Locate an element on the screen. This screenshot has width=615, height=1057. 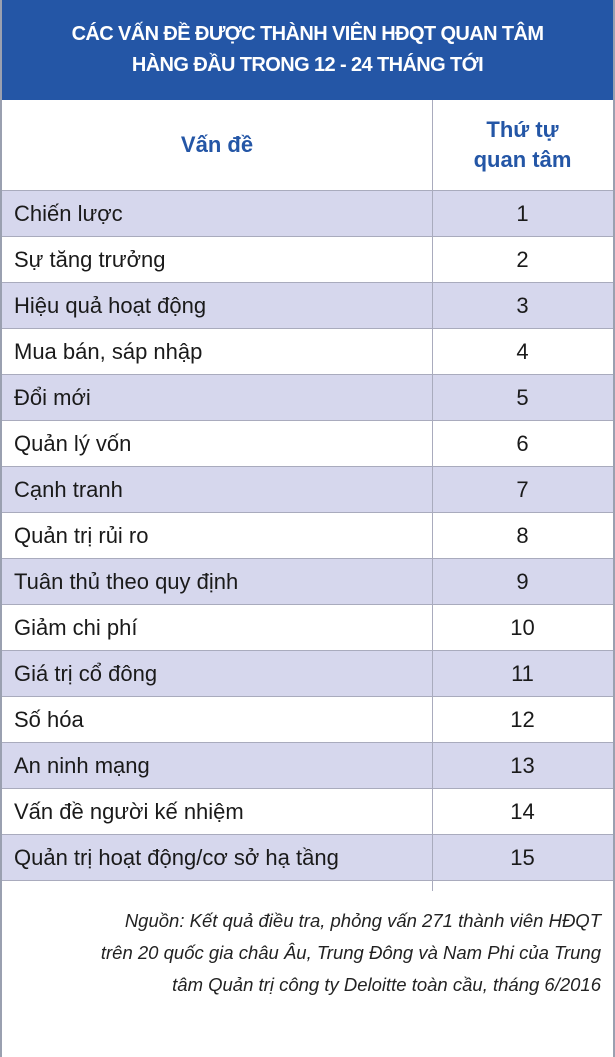
rank-cell: 3 is located at coordinates (522, 305).